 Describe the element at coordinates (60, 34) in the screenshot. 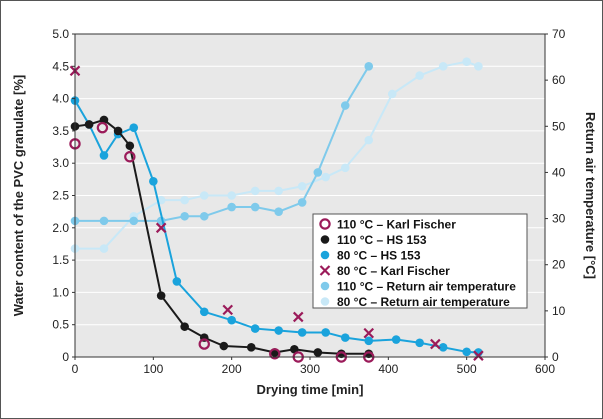

I see `y-left-tick-label: 5.0` at that location.